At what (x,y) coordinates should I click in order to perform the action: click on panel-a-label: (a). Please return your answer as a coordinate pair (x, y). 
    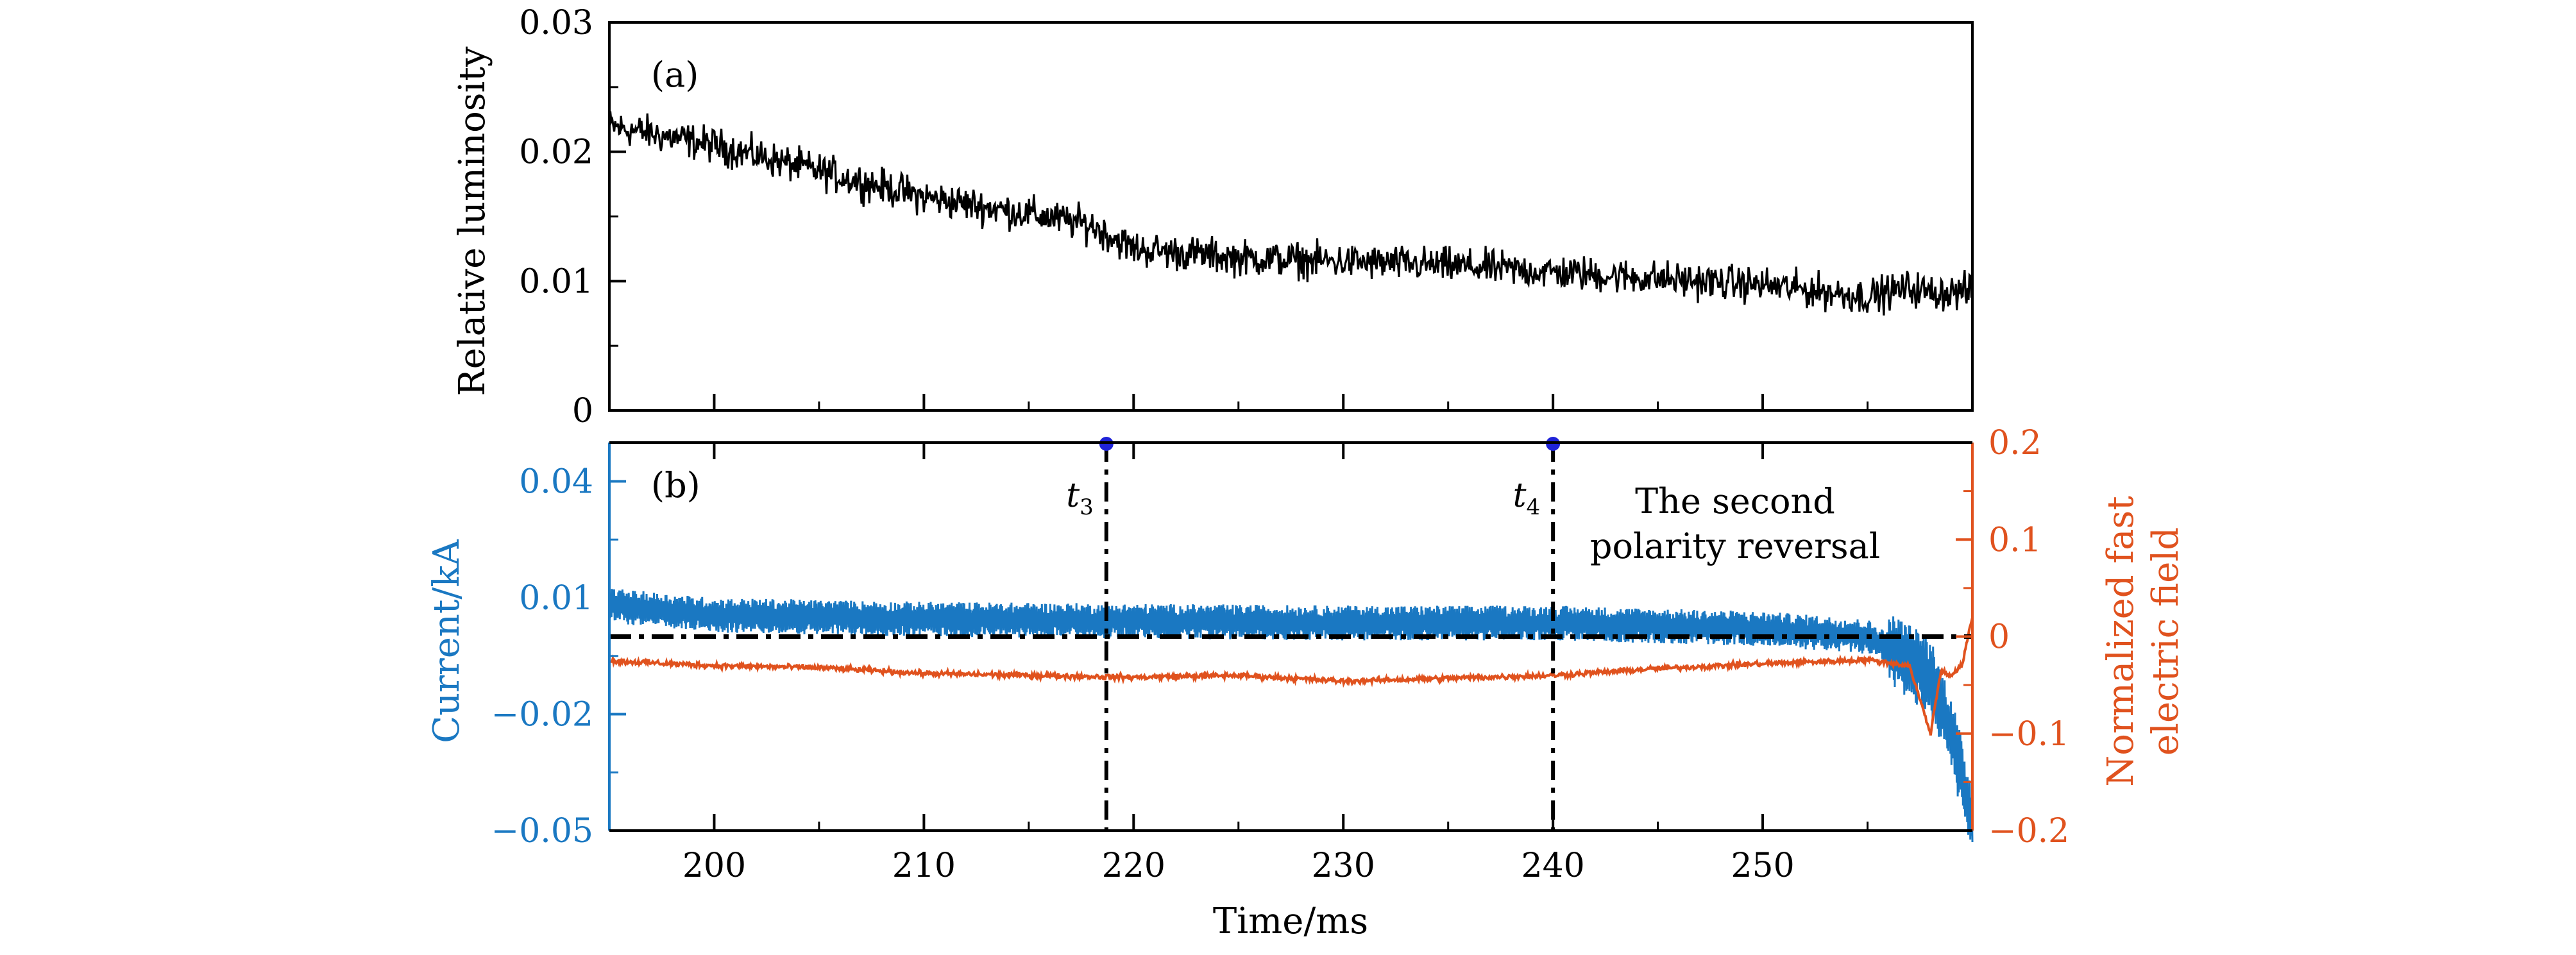
    Looking at the image, I should click on (675, 75).